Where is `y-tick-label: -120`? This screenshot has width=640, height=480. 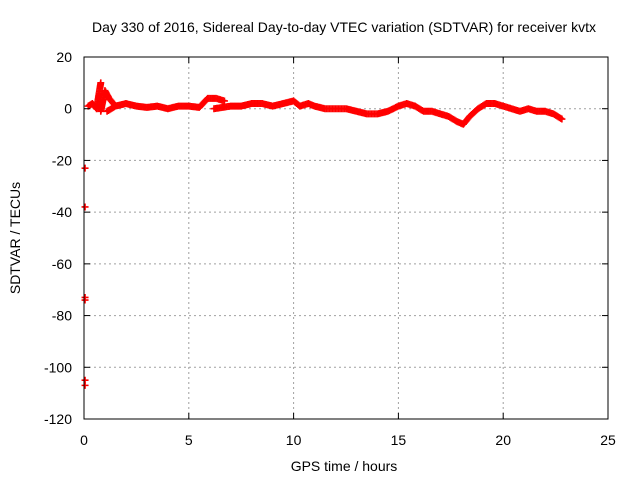
y-tick-label: -120 is located at coordinates (58, 419).